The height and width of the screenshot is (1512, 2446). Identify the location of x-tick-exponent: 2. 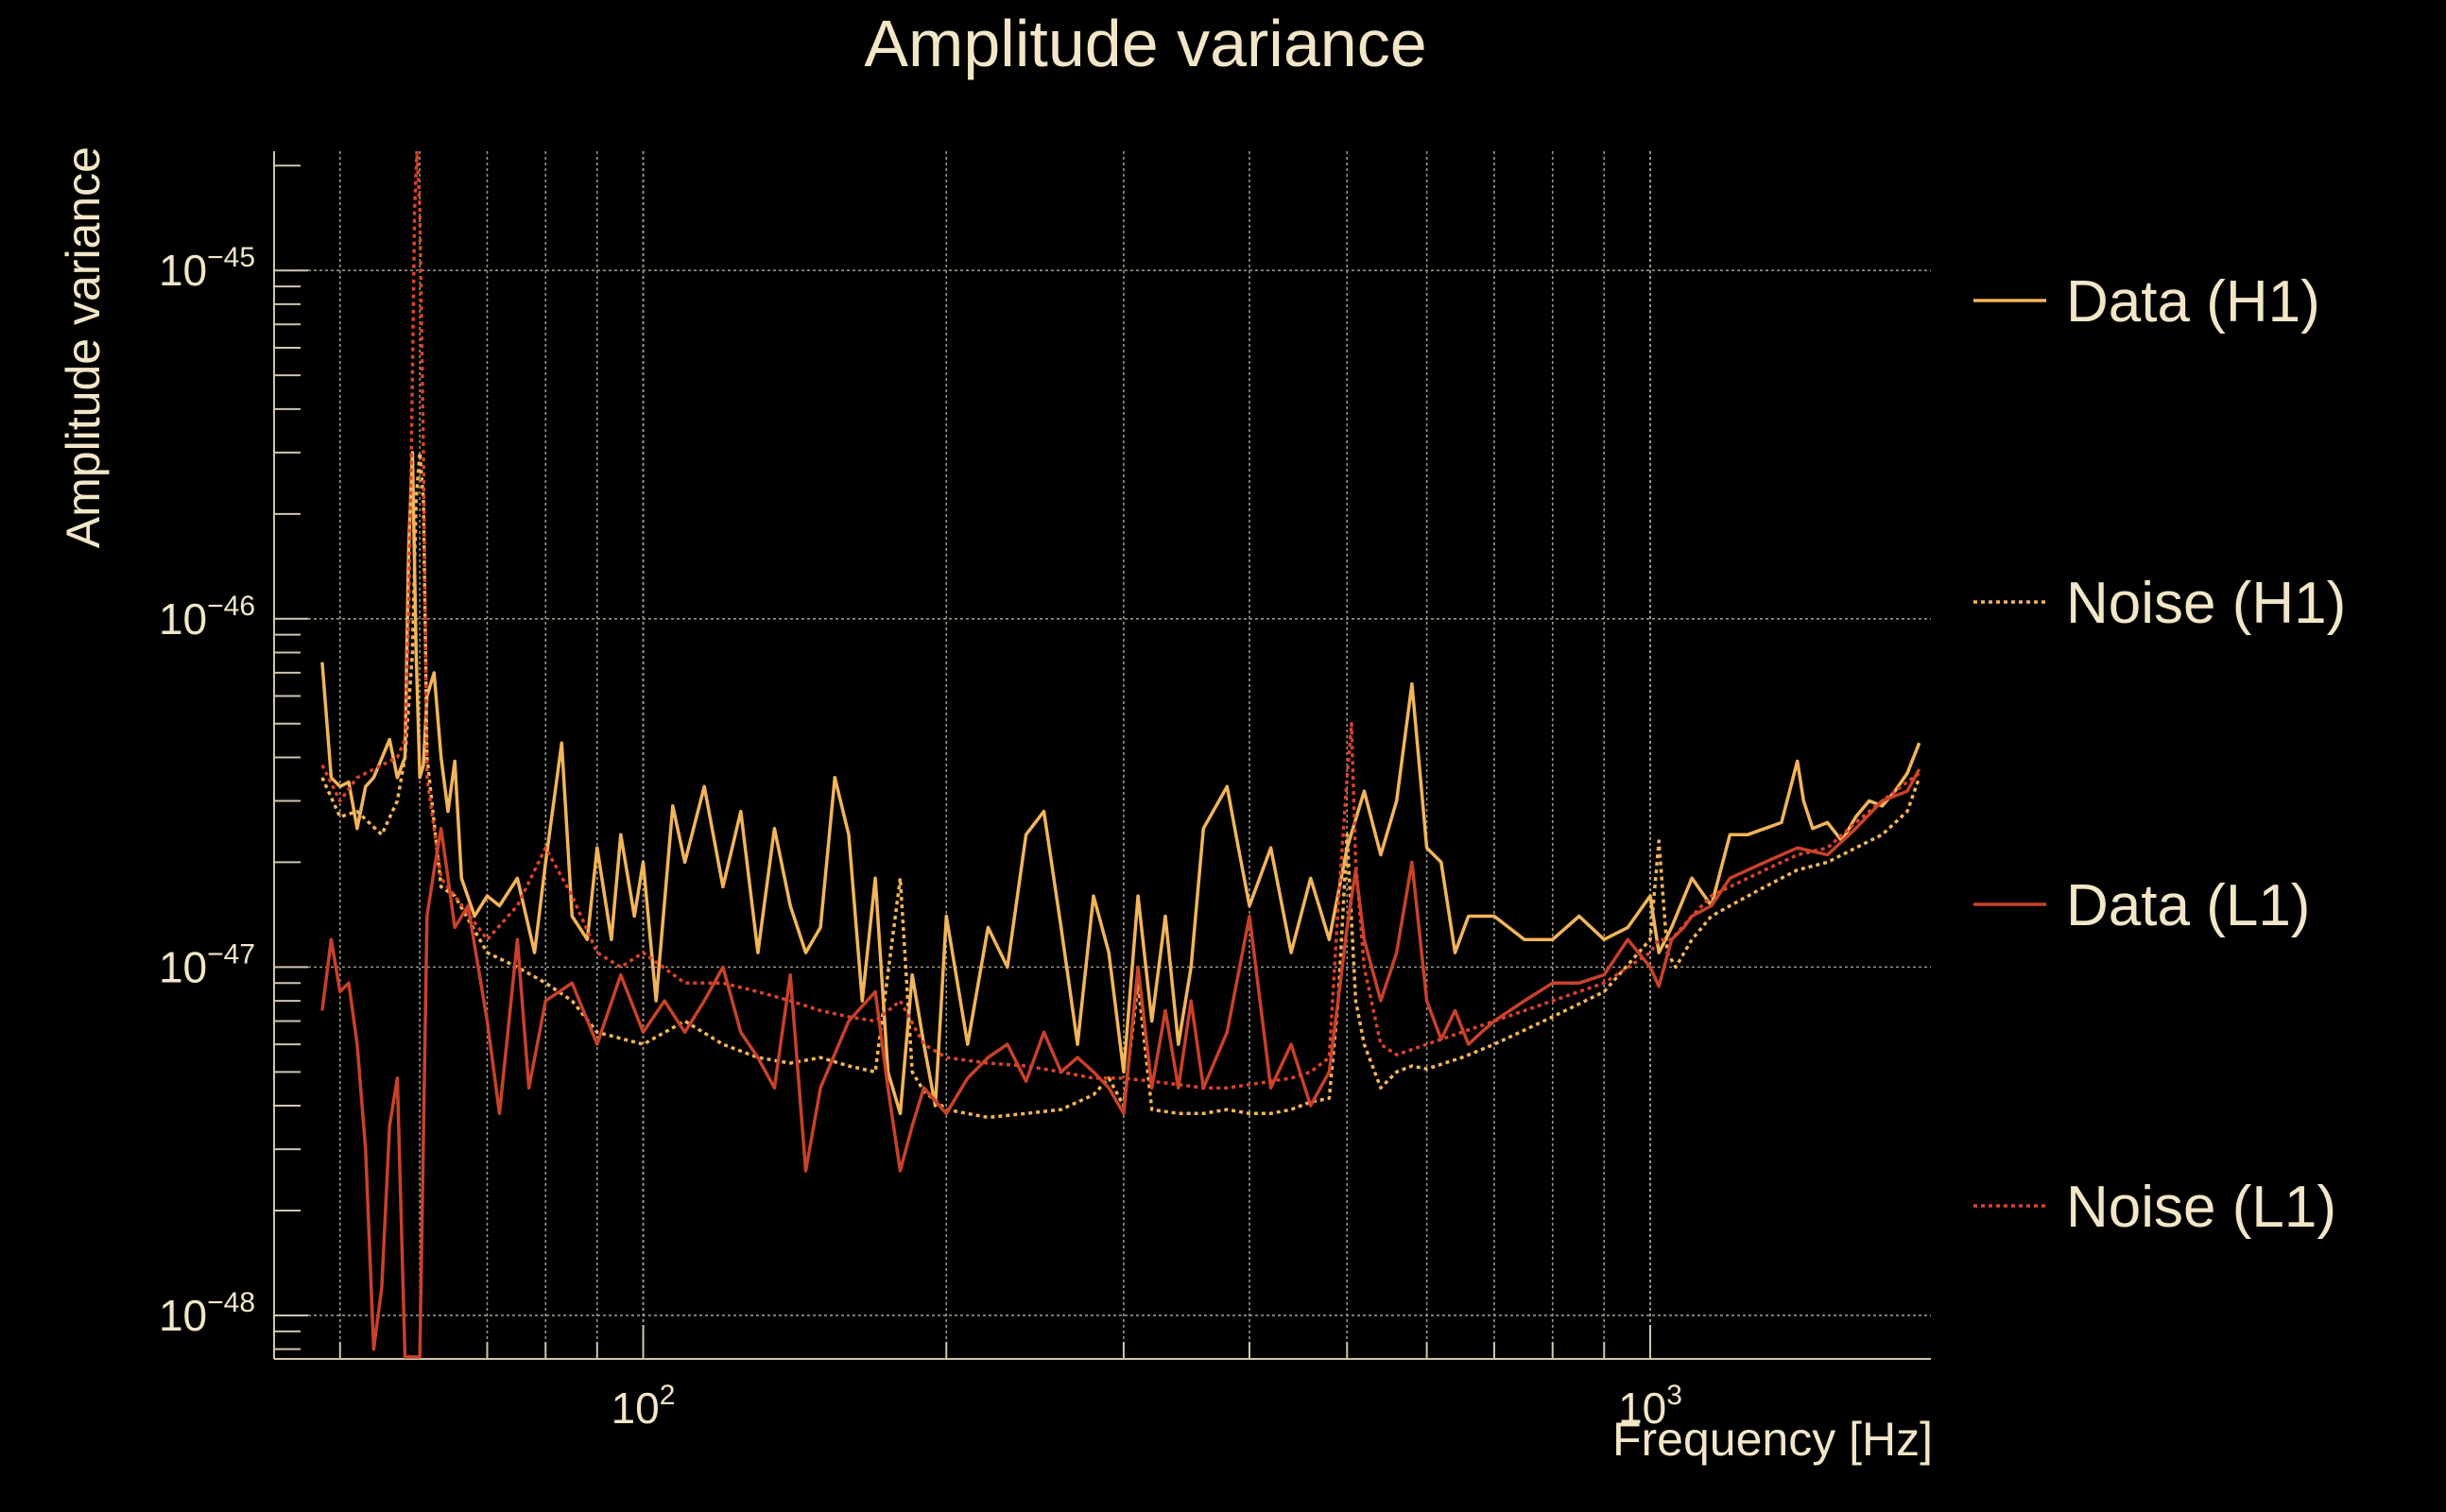
(668, 1395).